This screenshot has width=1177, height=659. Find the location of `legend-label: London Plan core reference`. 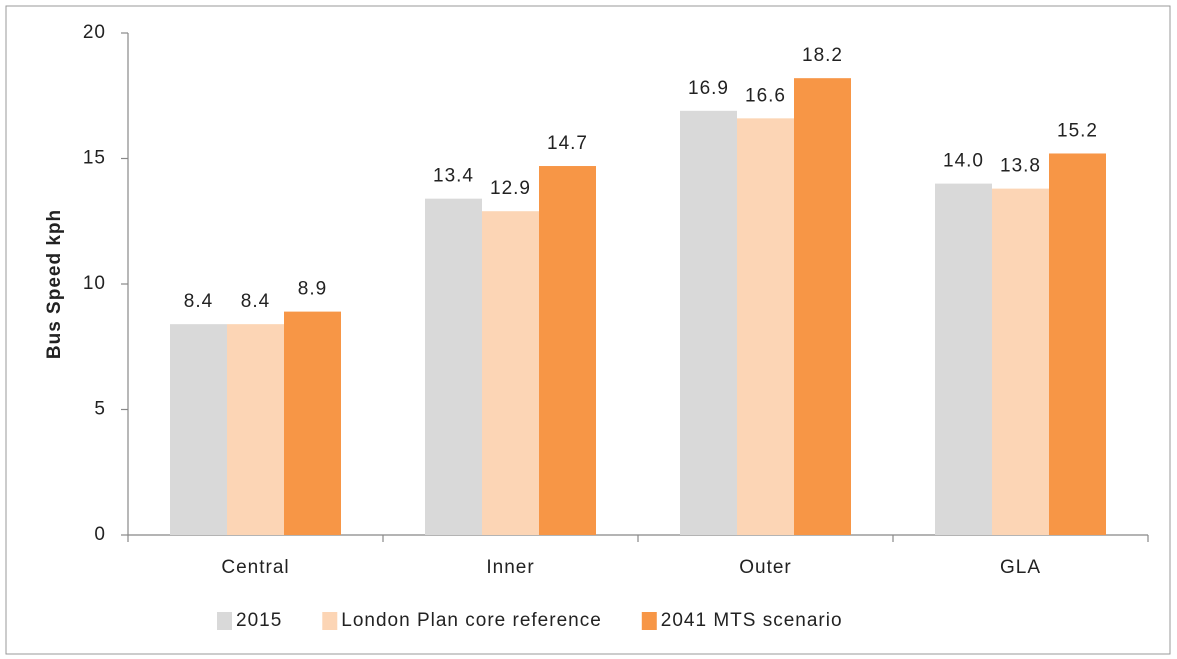

legend-label: London Plan core reference is located at coordinates (471, 620).